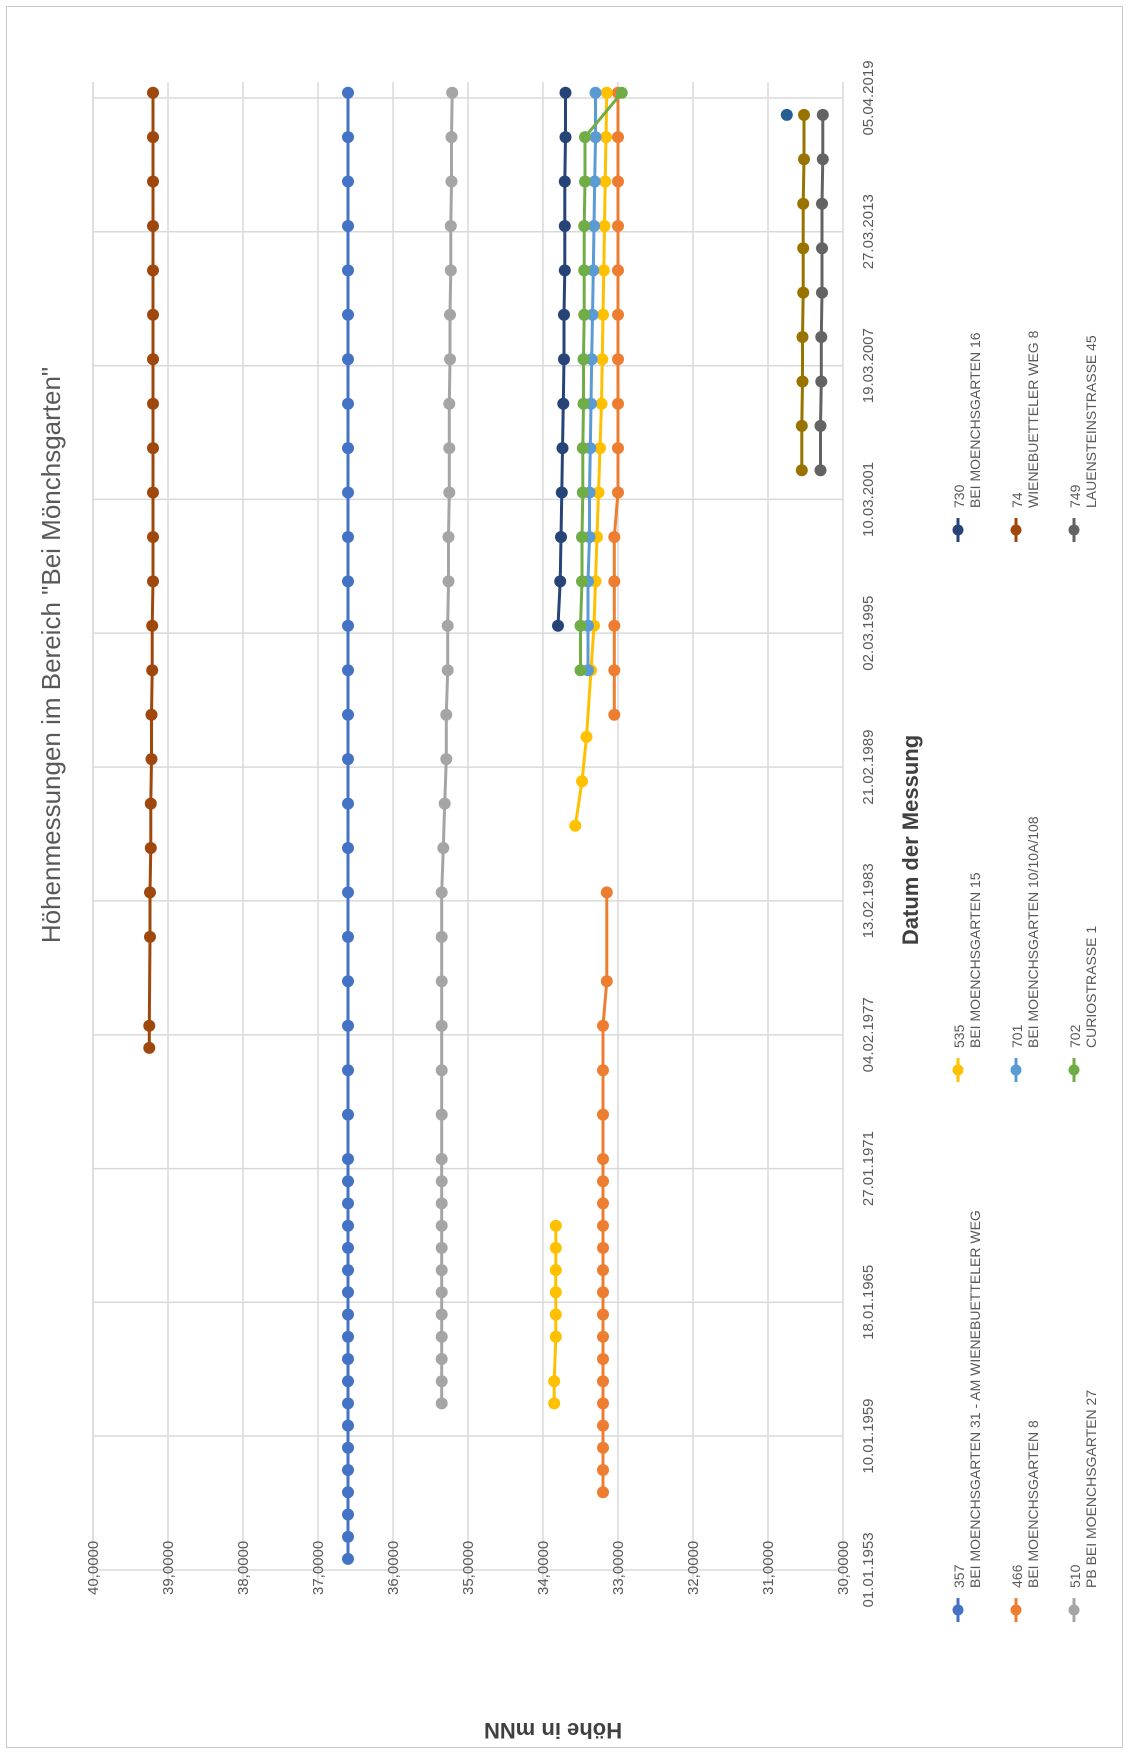  Describe the element at coordinates (318, 1568) in the screenshot. I see `value-tick-label: 37,0000` at that location.